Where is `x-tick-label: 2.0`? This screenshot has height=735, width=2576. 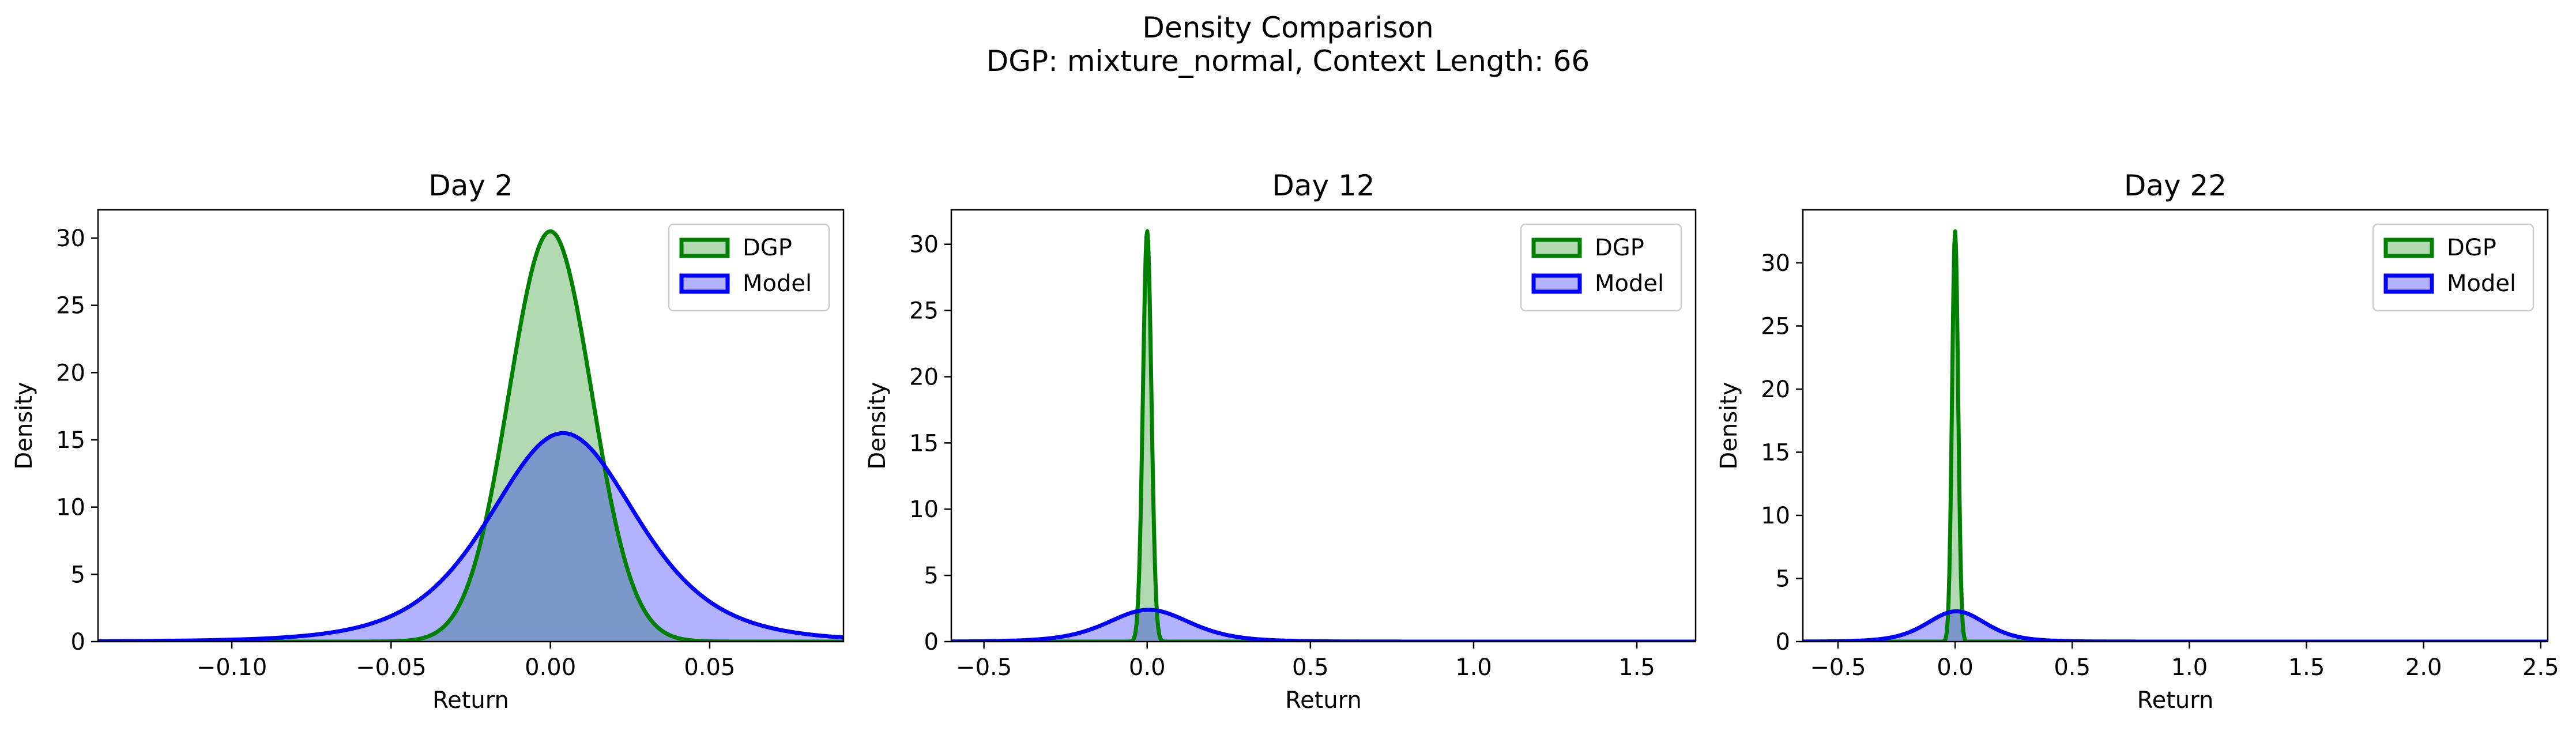 x-tick-label: 2.0 is located at coordinates (2423, 667).